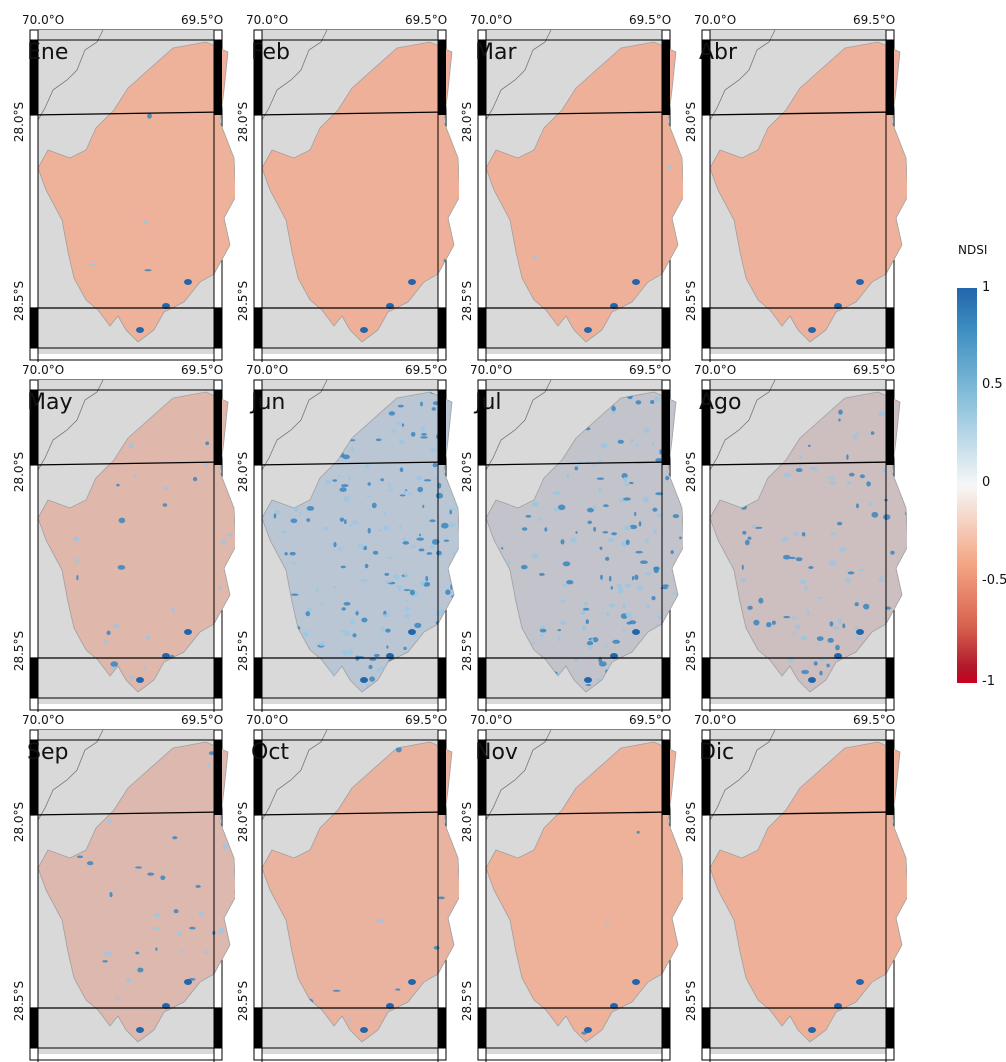 The width and height of the screenshot is (1006, 1062). What do you see at coordinates (792, 887) in the screenshot?
I see `map-panel-dic: 70.0°O 69.5°O 28.0°S 28.5°S Dic` at bounding box center [792, 887].